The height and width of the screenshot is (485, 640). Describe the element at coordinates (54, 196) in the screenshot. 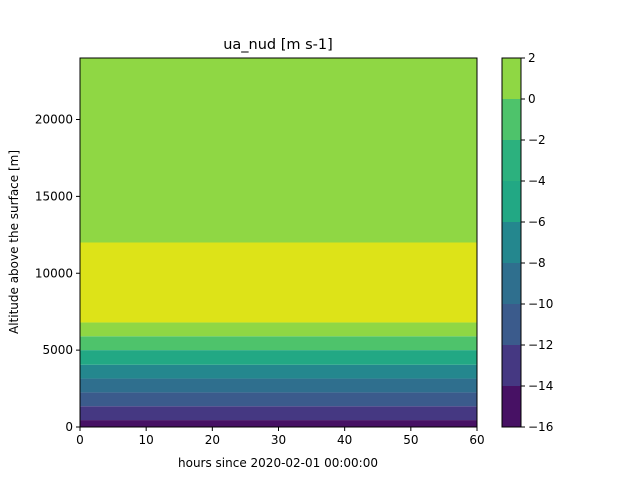

I see `y-tick-label: 15000` at that location.